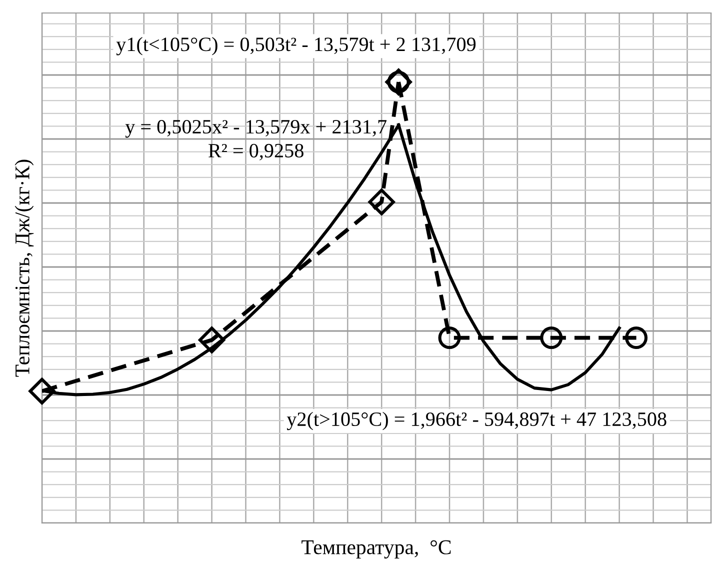  Describe the element at coordinates (24, 268) in the screenshot. I see `y-axis-title: Теплоємність, Дж/(кг·К)` at that location.